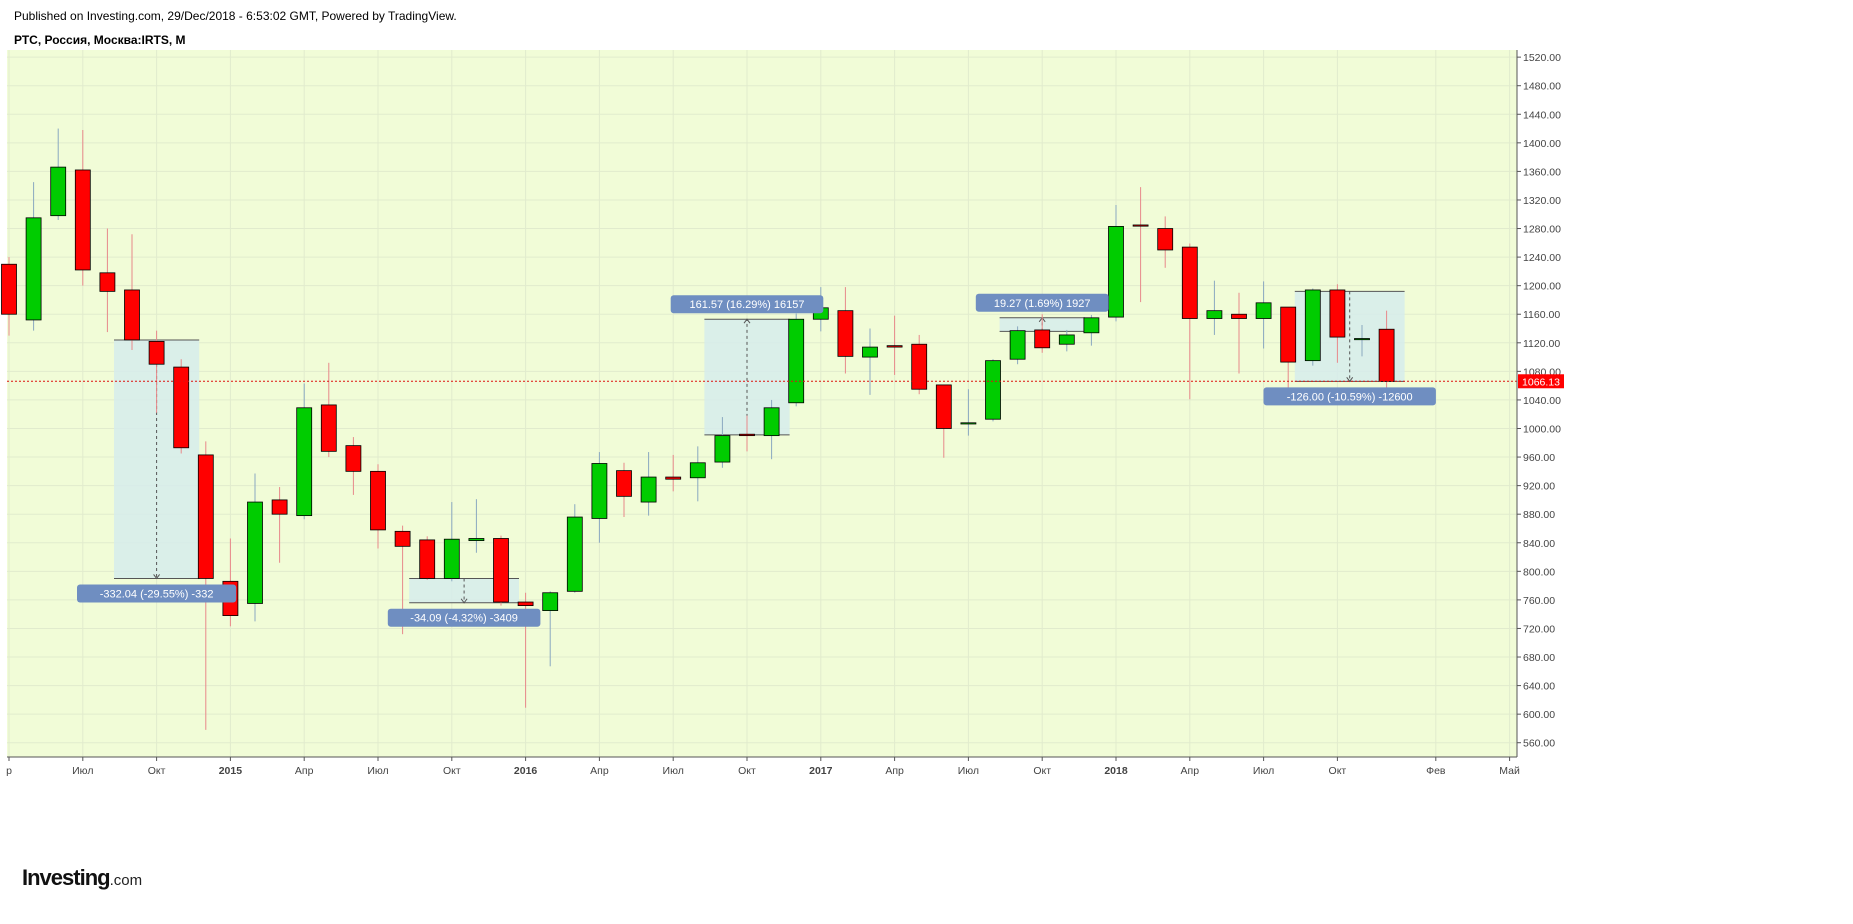 The image size is (1853, 924). What do you see at coordinates (1542, 87) in the screenshot?
I see `price-tick-label: 1480.00` at bounding box center [1542, 87].